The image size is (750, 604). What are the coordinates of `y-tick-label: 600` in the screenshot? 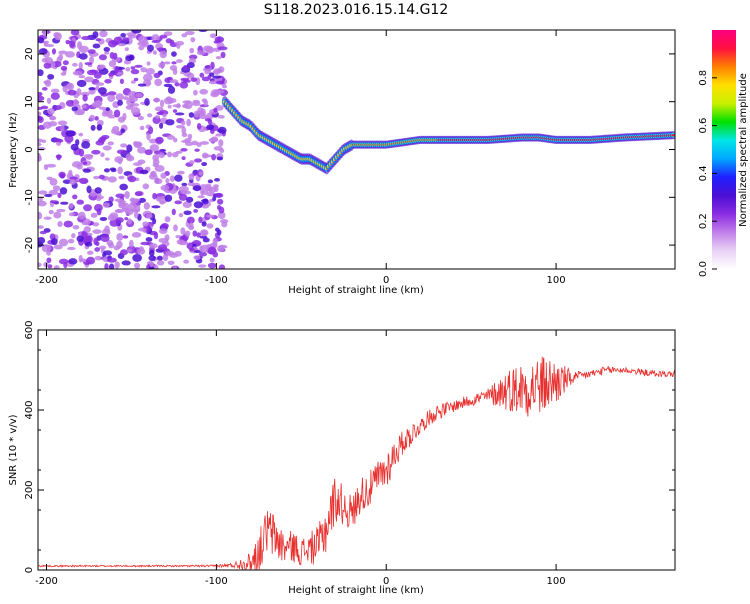 It's located at (29, 329).